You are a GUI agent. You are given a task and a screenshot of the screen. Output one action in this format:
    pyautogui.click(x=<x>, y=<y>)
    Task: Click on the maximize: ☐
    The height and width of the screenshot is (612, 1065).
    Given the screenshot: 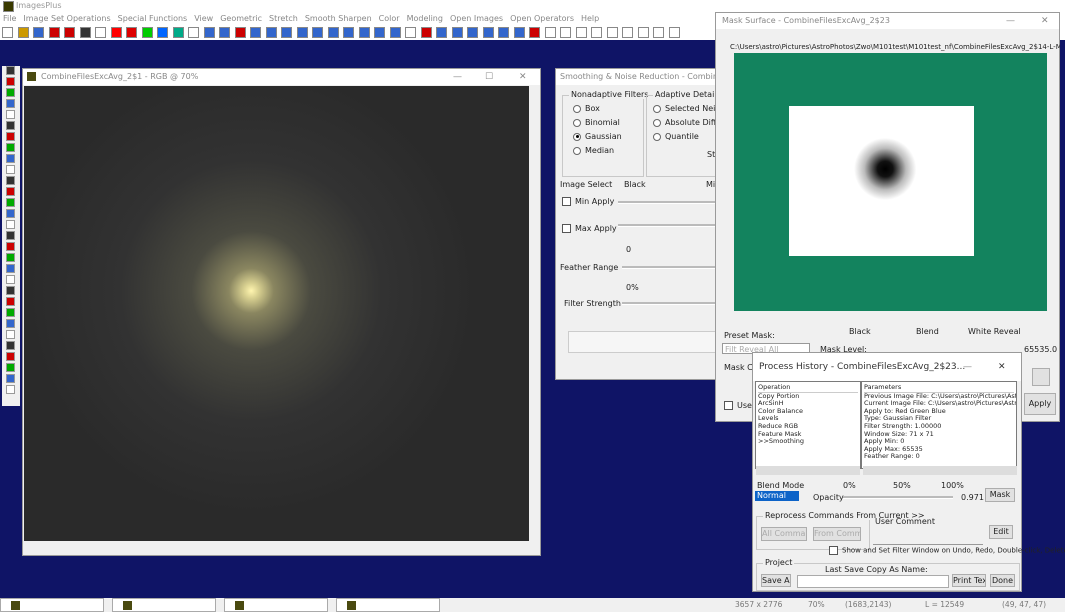 What is the action you would take?
    pyautogui.click(x=489, y=77)
    